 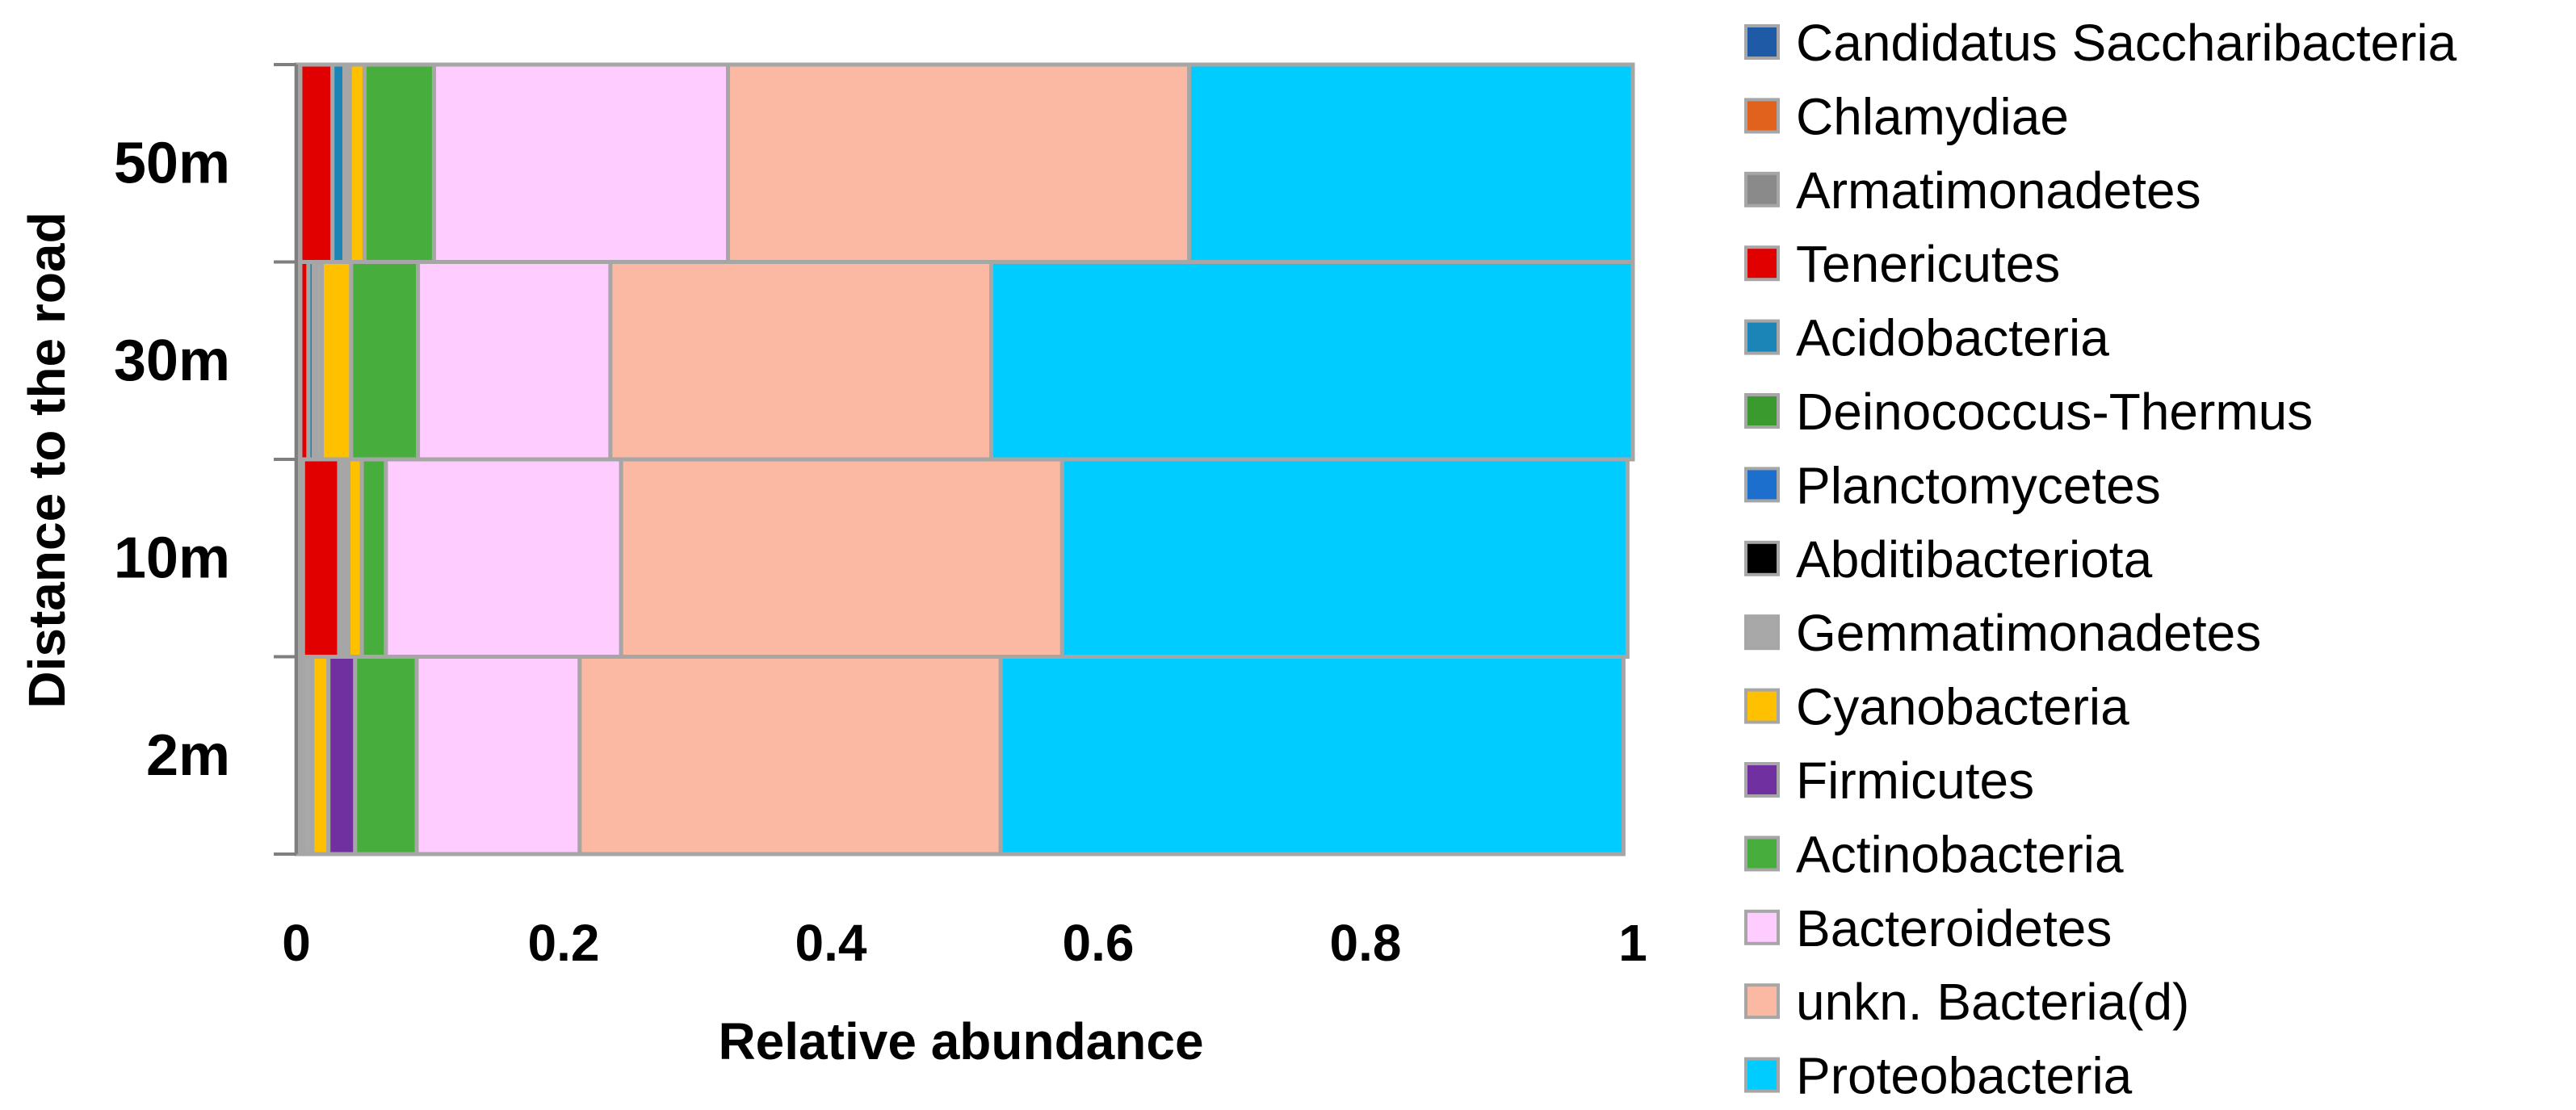 What do you see at coordinates (1978, 485) in the screenshot?
I see `legend-label-planctomycetes: Planctomycetes` at bounding box center [1978, 485].